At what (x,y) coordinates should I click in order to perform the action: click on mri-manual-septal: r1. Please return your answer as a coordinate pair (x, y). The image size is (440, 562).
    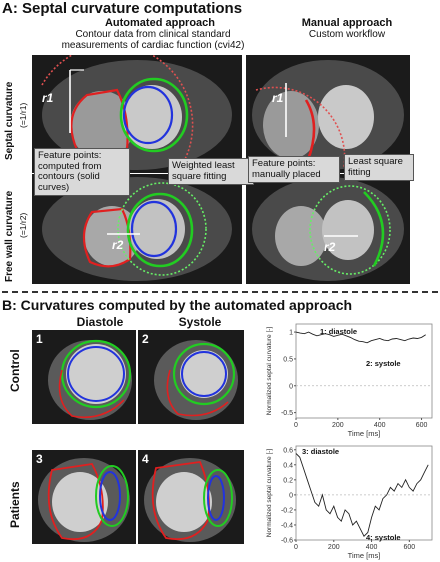
    Looking at the image, I should click on (328, 114).